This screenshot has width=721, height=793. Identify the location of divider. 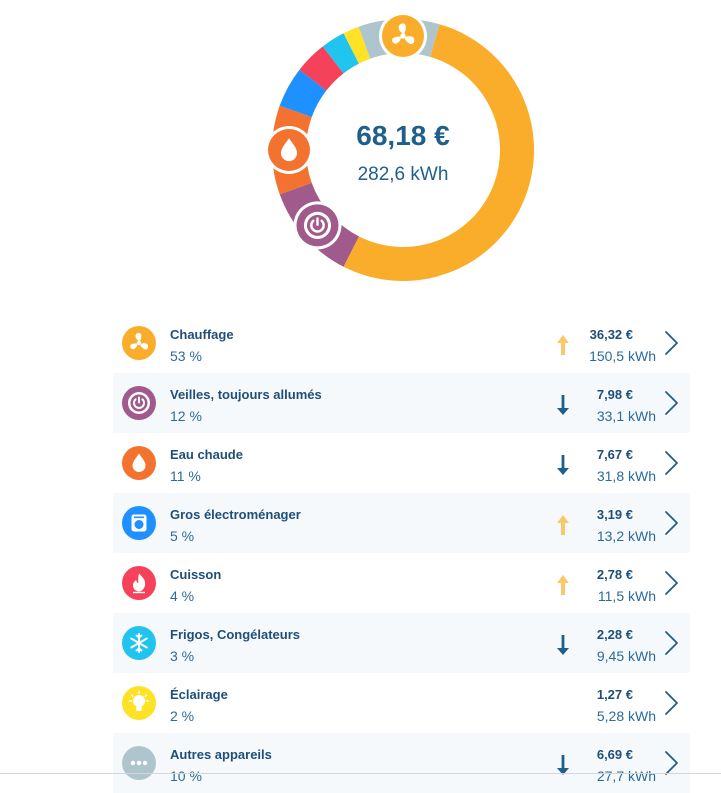
(360, 773).